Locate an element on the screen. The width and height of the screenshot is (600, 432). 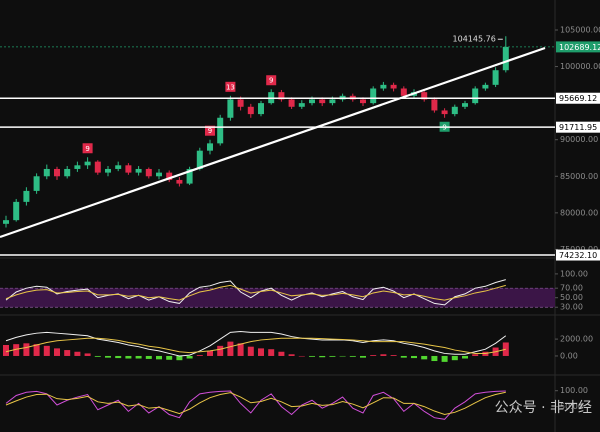
y-tick-label: 105000.00 is located at coordinates (580, 29).